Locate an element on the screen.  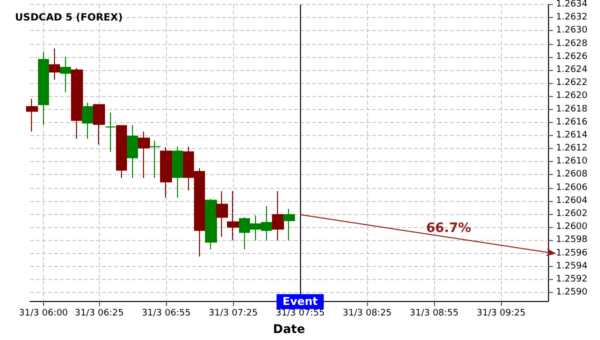
y-tick-label: 1.2612 is located at coordinates (572, 149).